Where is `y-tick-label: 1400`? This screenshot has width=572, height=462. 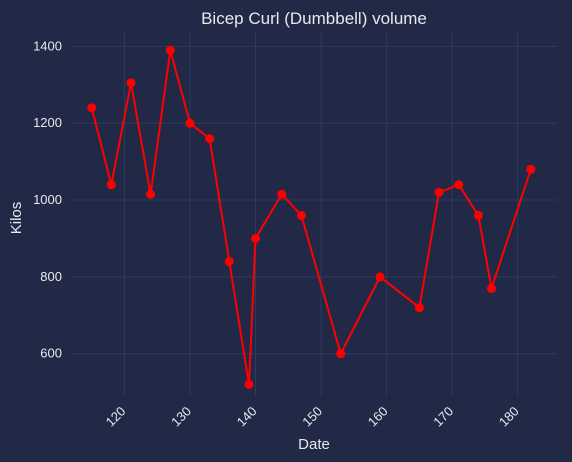 y-tick-label: 1400 is located at coordinates (47, 45).